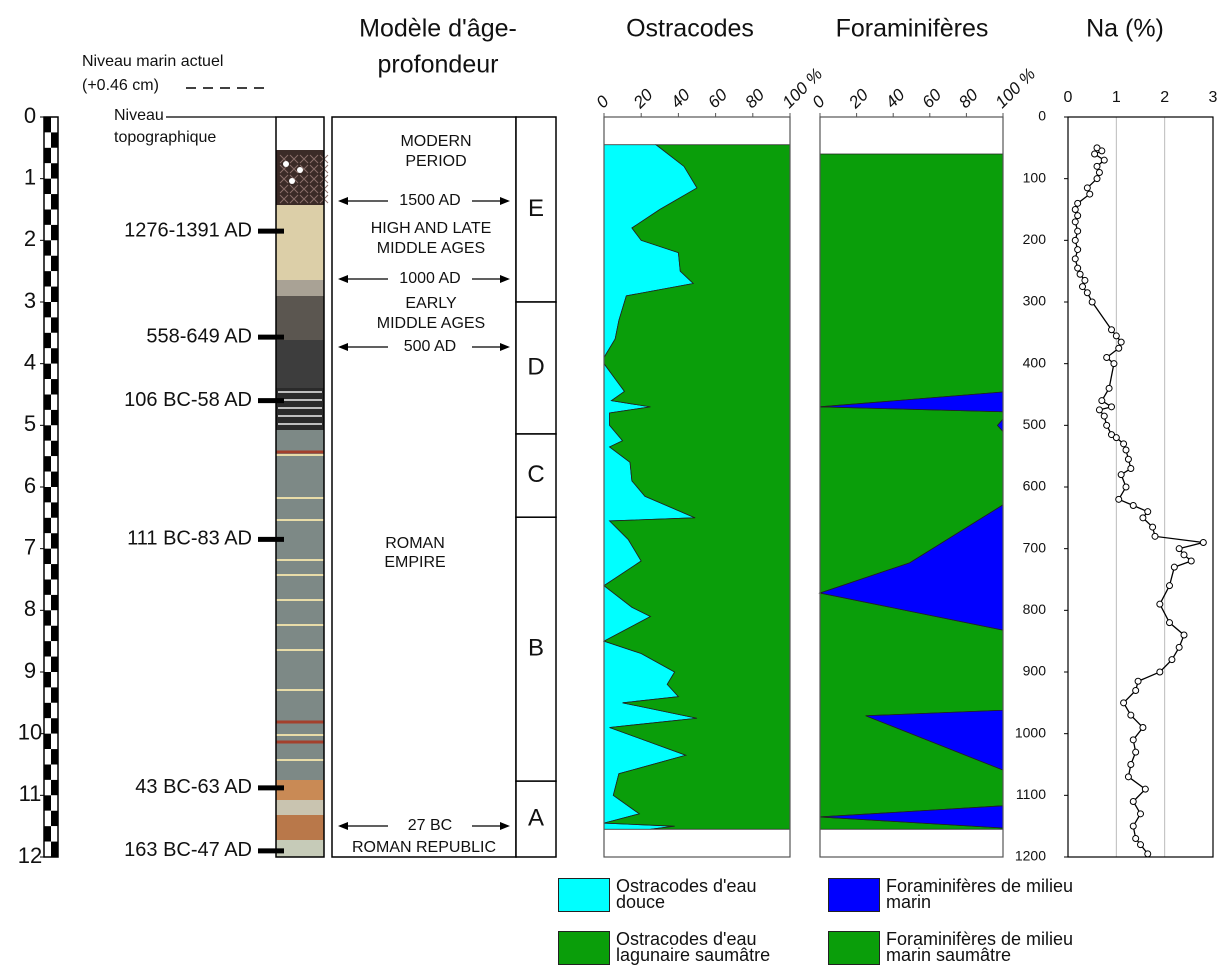 This screenshot has height=969, width=1223. Describe the element at coordinates (1035, 671) in the screenshot. I see `y-tick-label: 900` at that location.